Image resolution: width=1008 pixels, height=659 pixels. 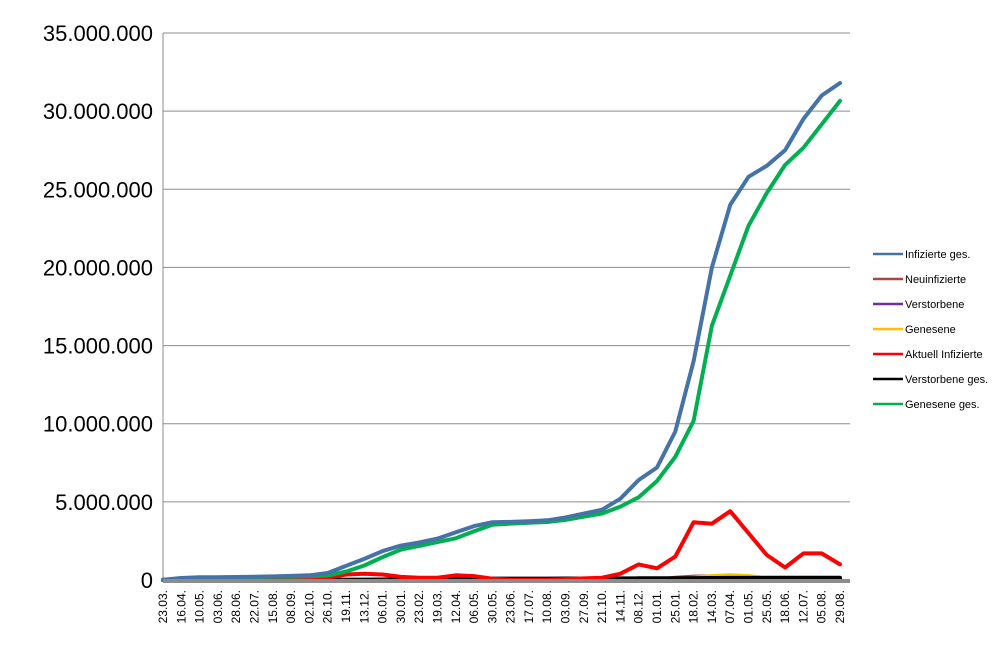 I want to click on x-tick-label: 08.09., so click(x=291, y=606).